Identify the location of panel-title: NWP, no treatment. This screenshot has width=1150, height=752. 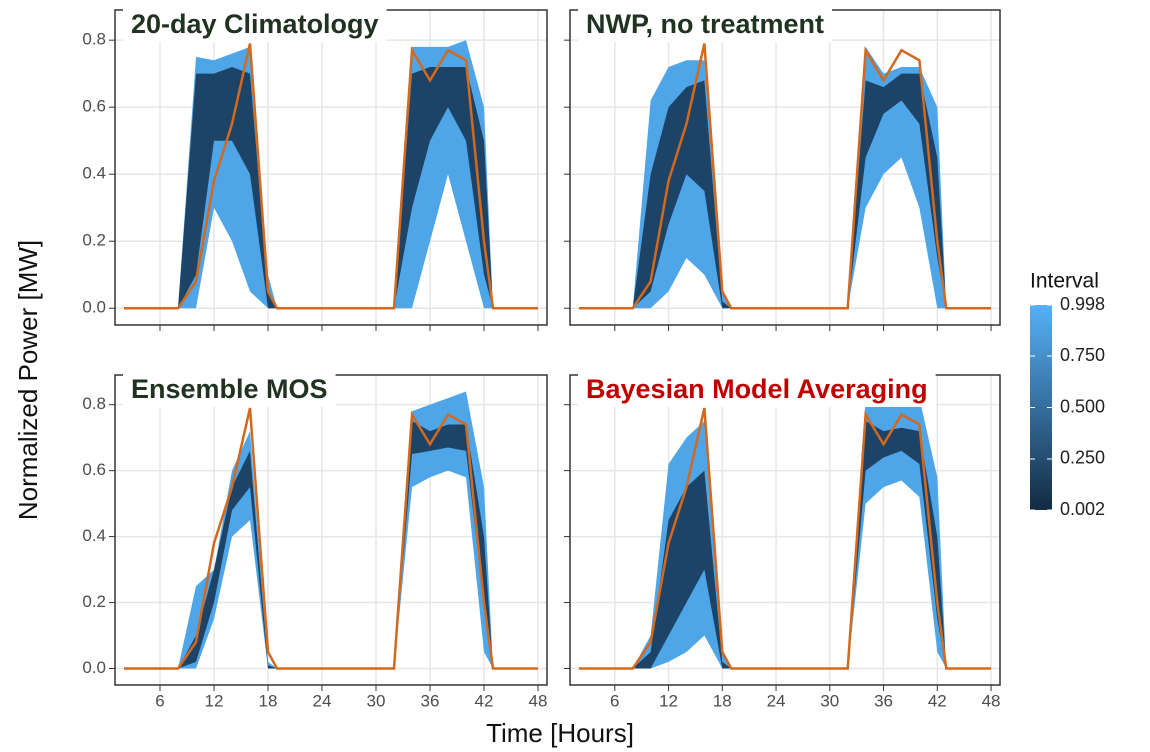
(705, 24).